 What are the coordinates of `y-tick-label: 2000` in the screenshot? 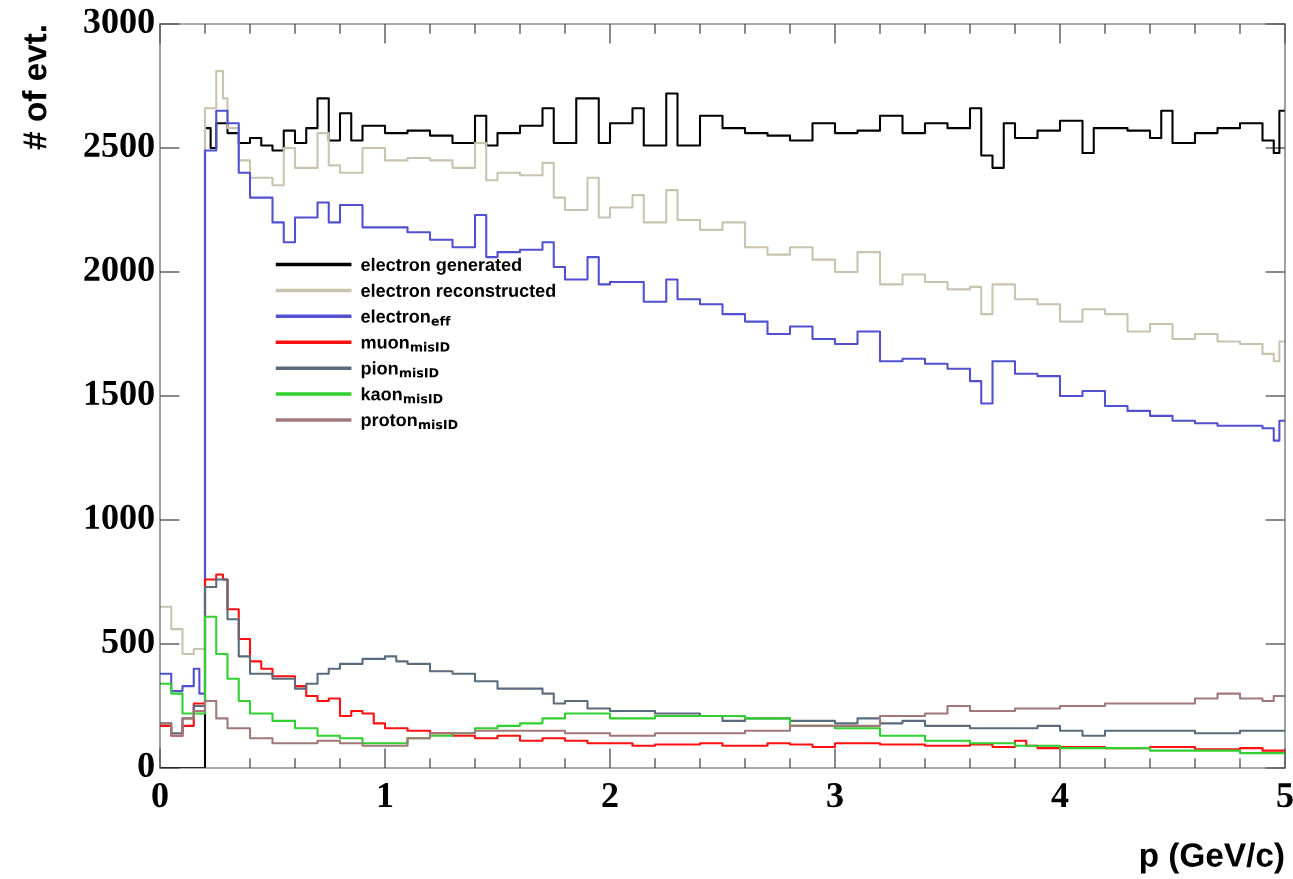 It's located at (119, 269).